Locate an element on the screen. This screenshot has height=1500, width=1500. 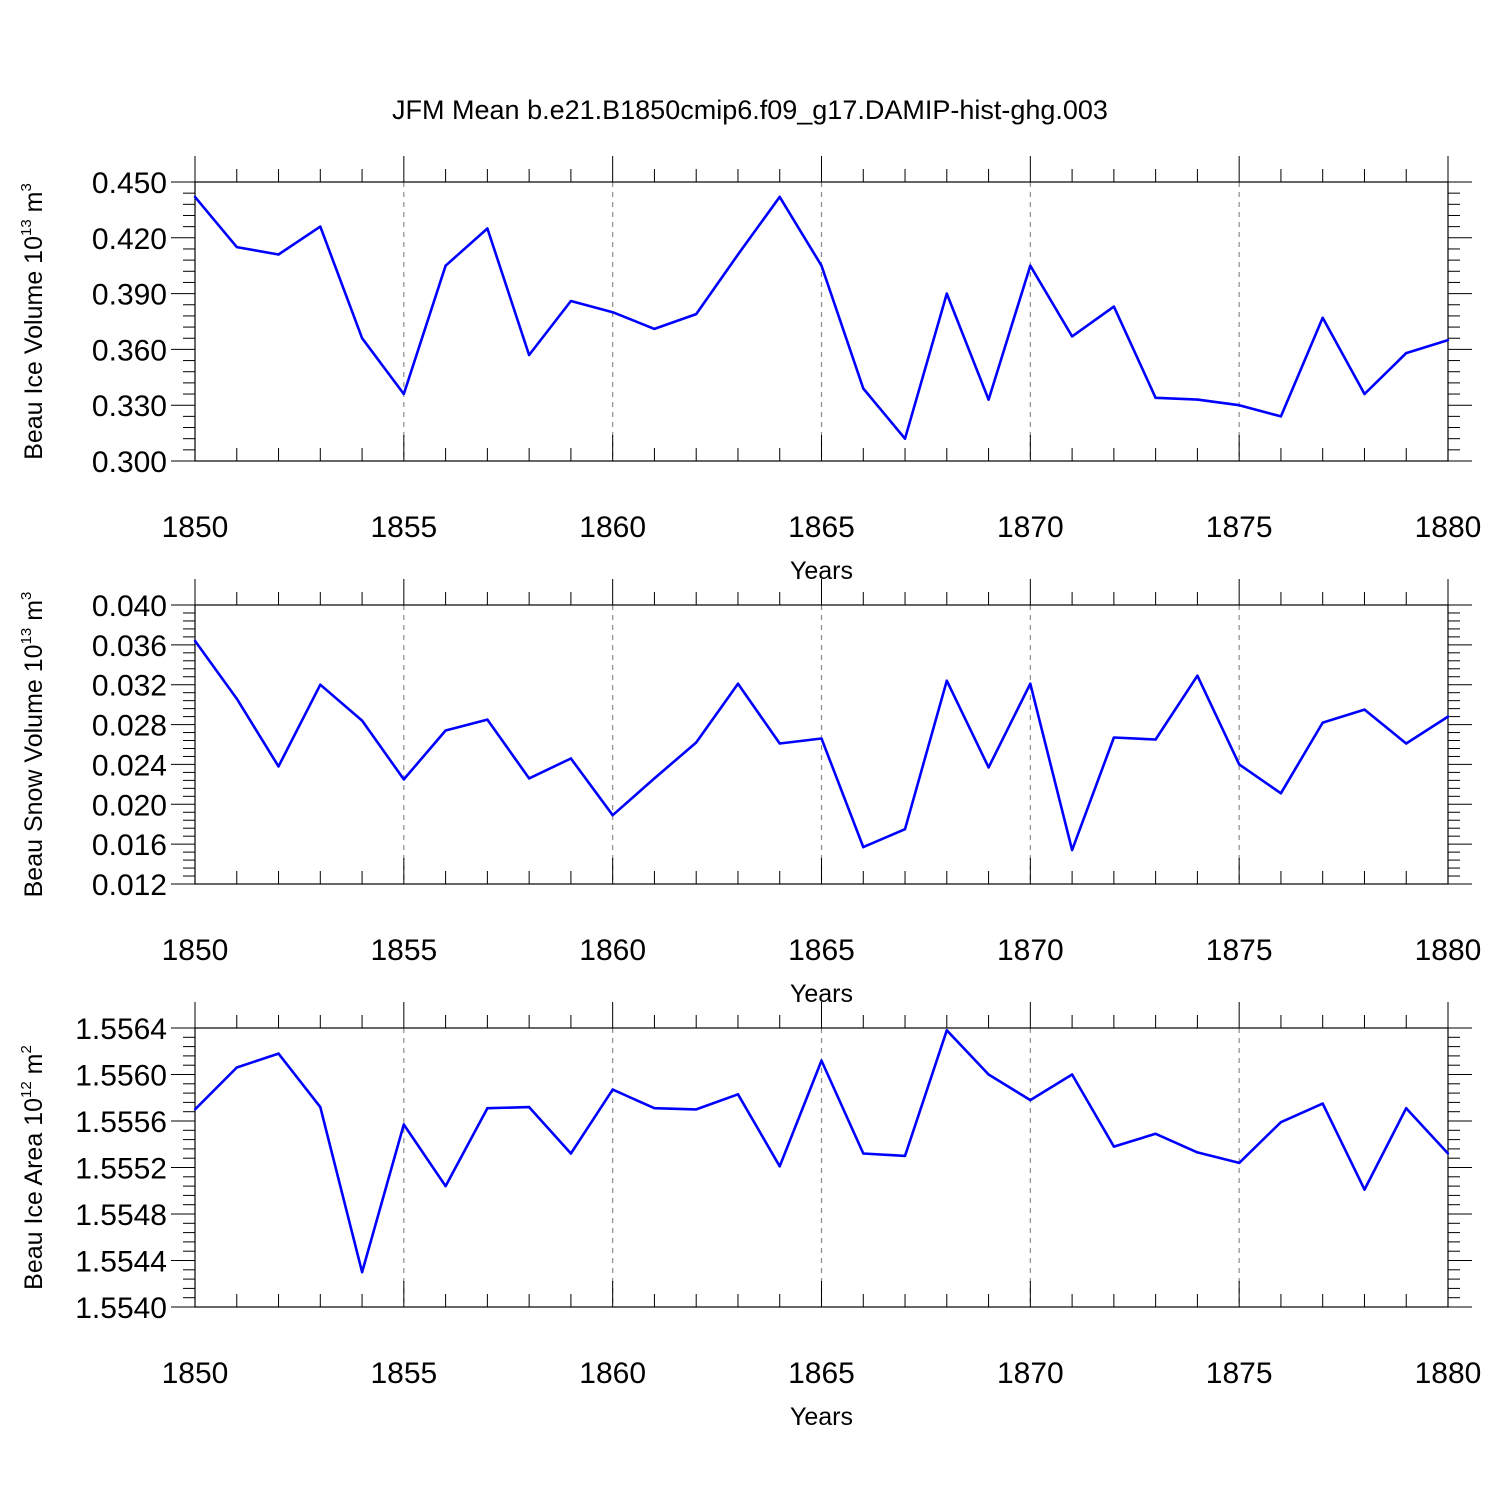
y-tick-label: 0.420 is located at coordinates (129, 239).